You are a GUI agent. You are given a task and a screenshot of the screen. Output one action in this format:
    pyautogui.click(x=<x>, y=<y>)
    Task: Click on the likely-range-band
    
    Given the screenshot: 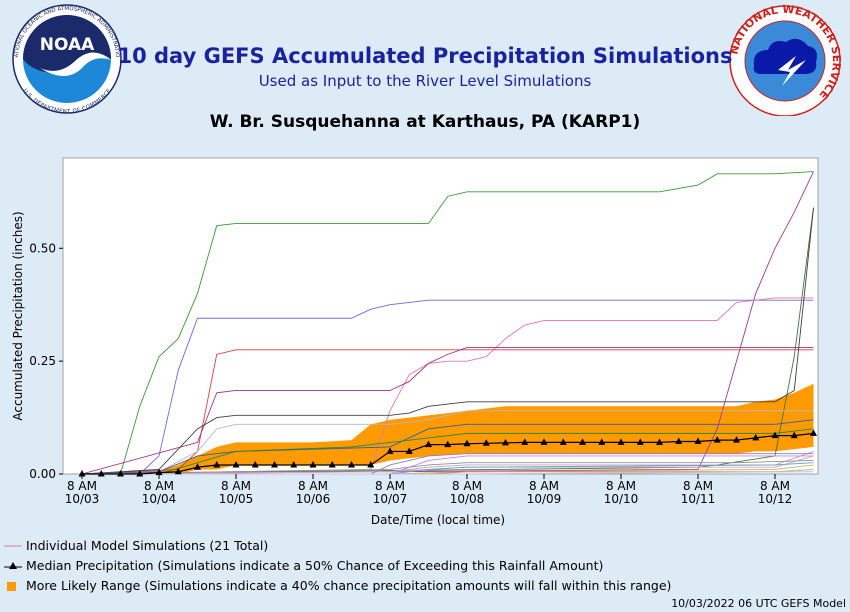 What is the action you would take?
    pyautogui.click(x=482, y=428)
    